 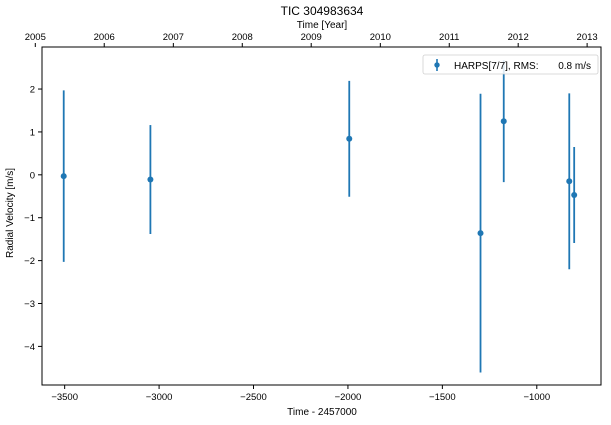 What do you see at coordinates (29, 347) in the screenshot?
I see `y-tick-label: −4` at bounding box center [29, 347].